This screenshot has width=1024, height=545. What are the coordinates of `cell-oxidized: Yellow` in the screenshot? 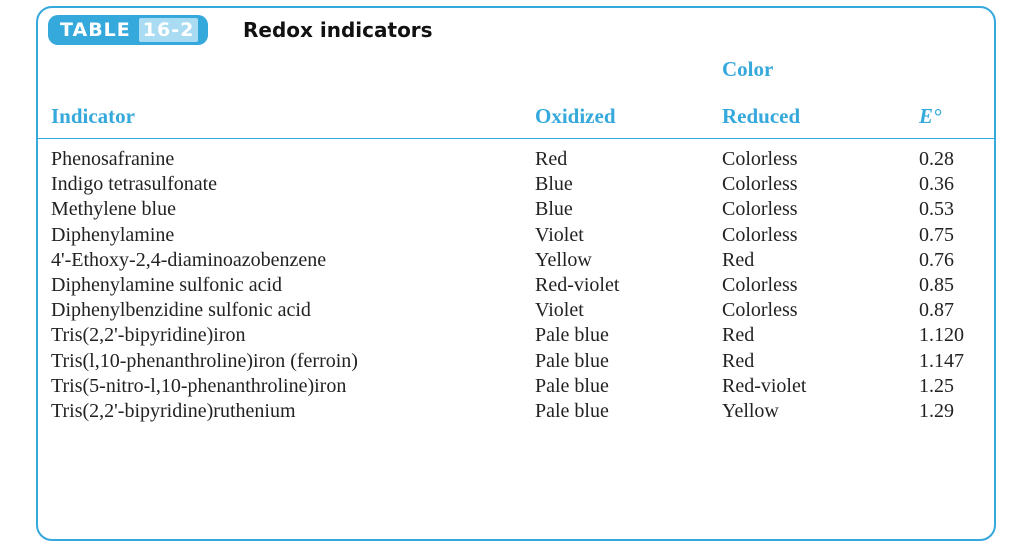 It's located at (563, 259).